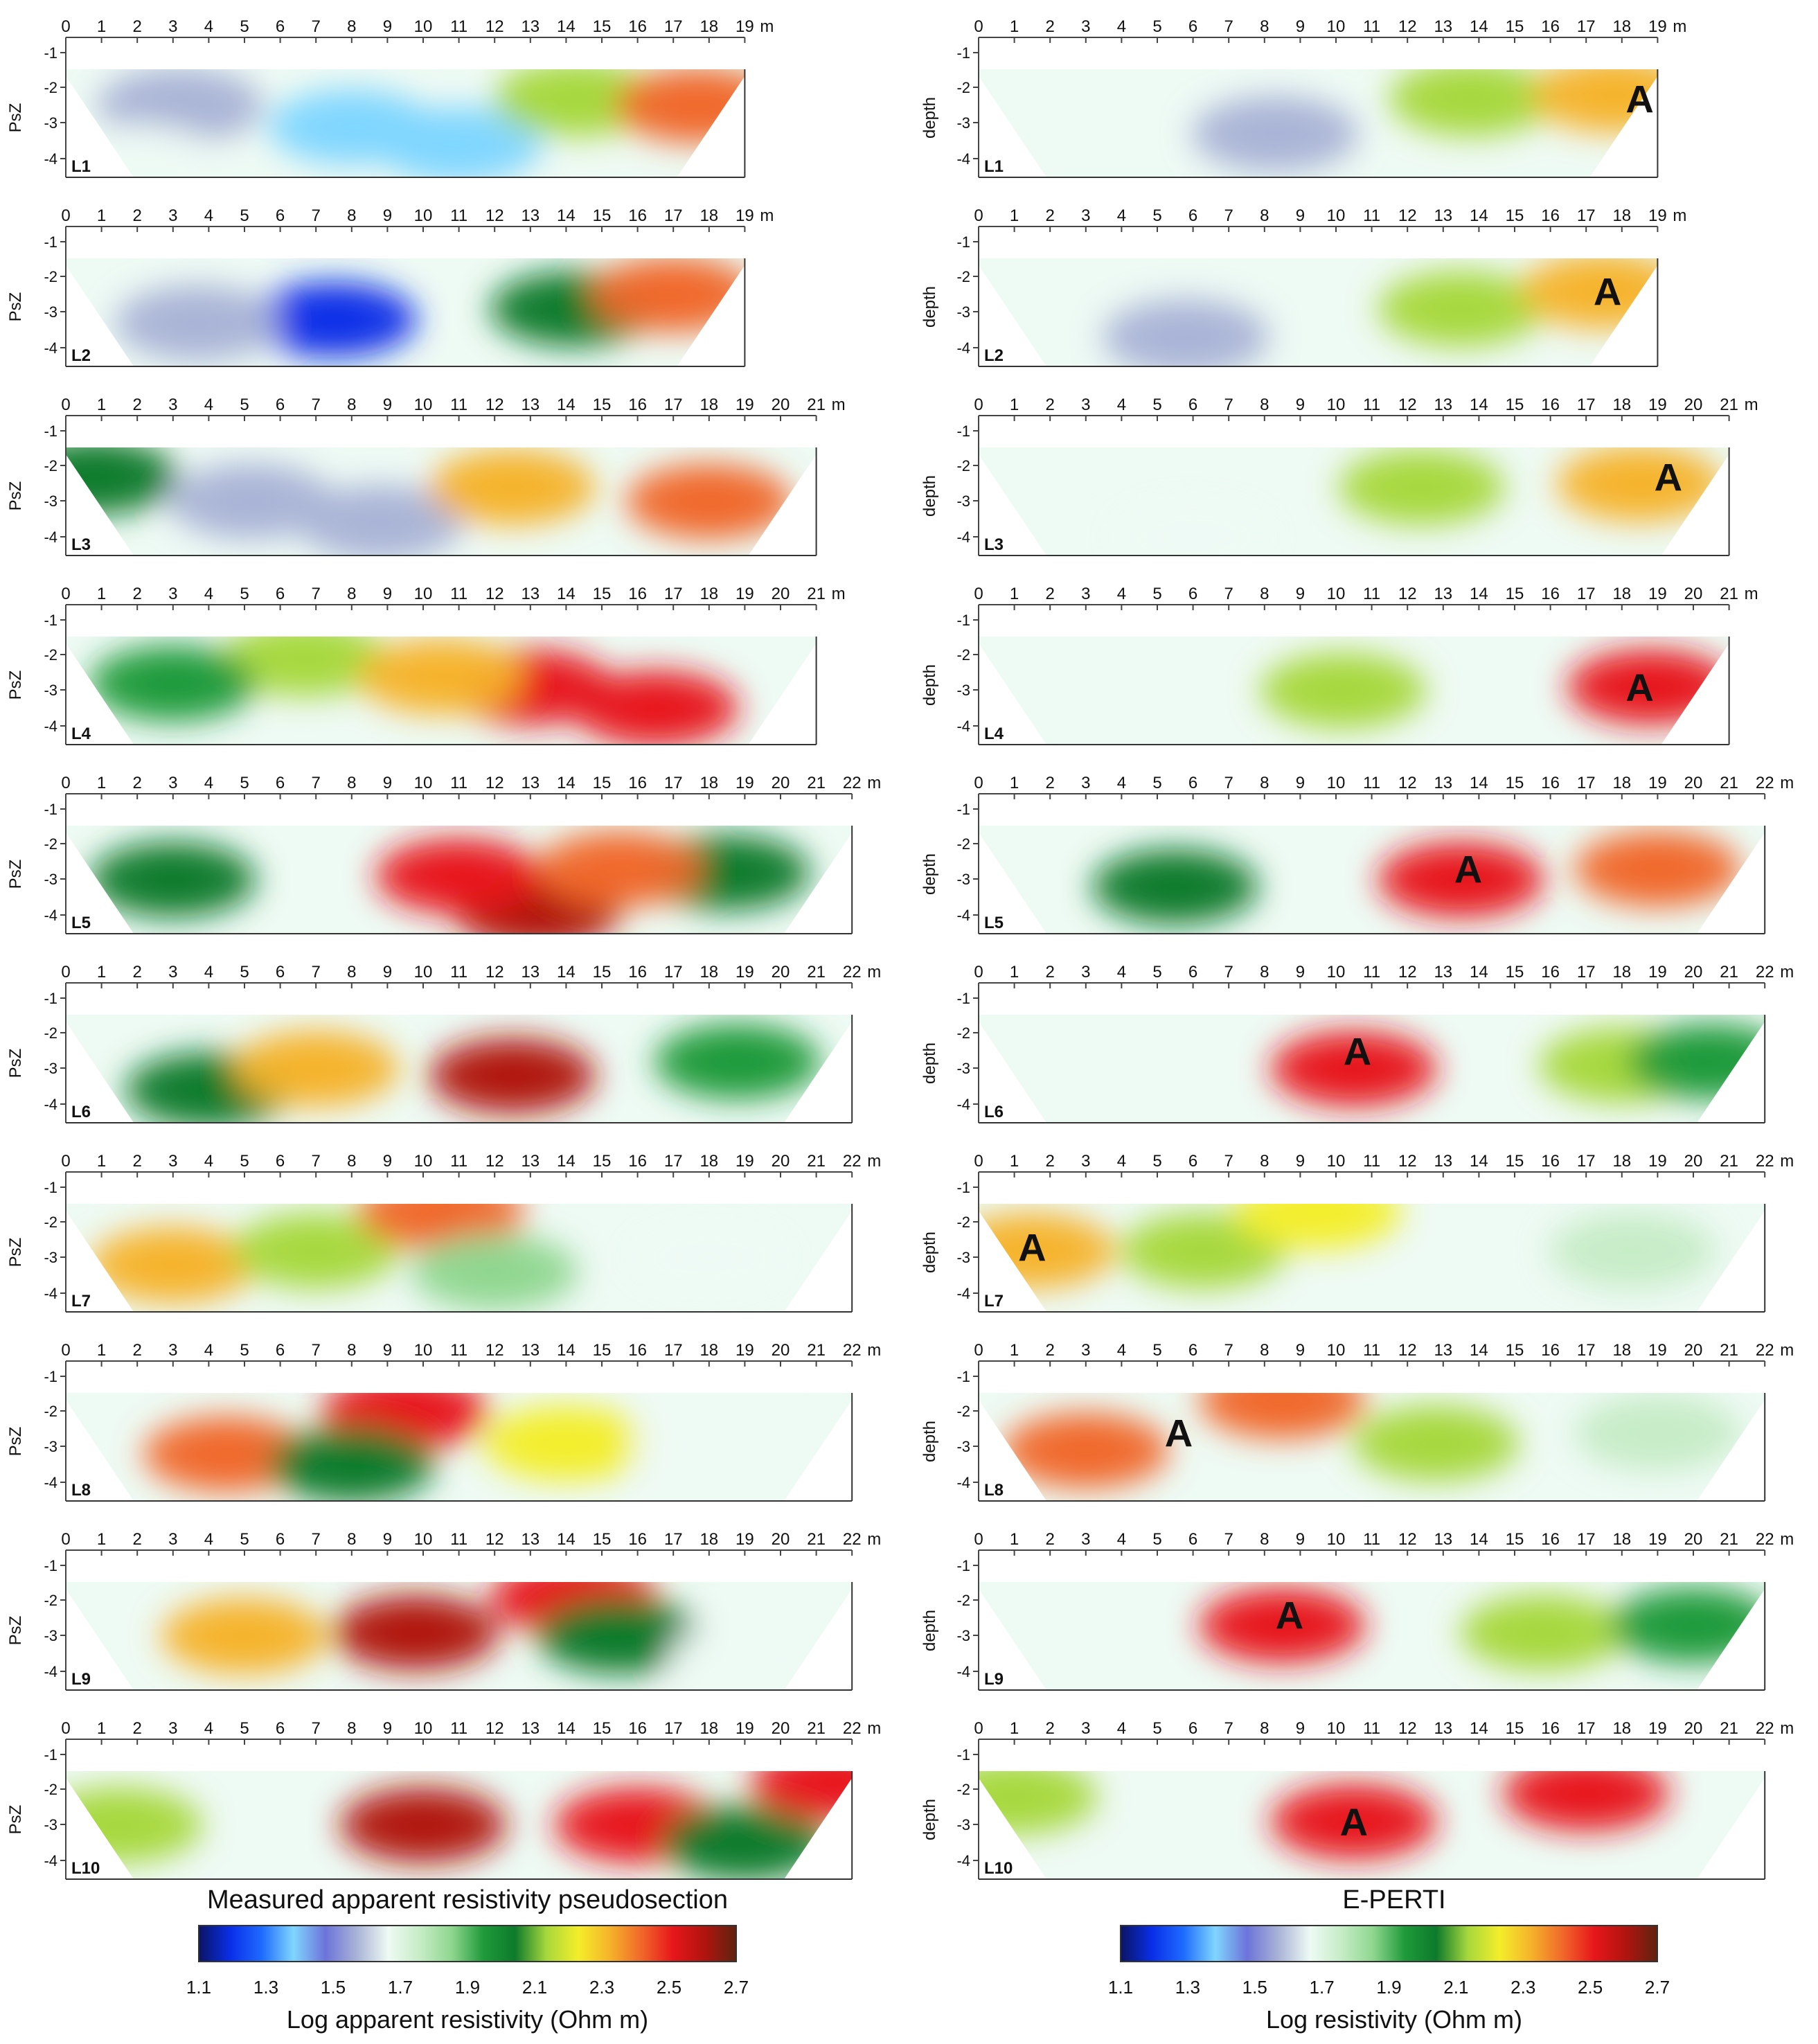 This screenshot has height=2044, width=1818. What do you see at coordinates (817, 1161) in the screenshot?
I see `x-tick-label: 21` at bounding box center [817, 1161].